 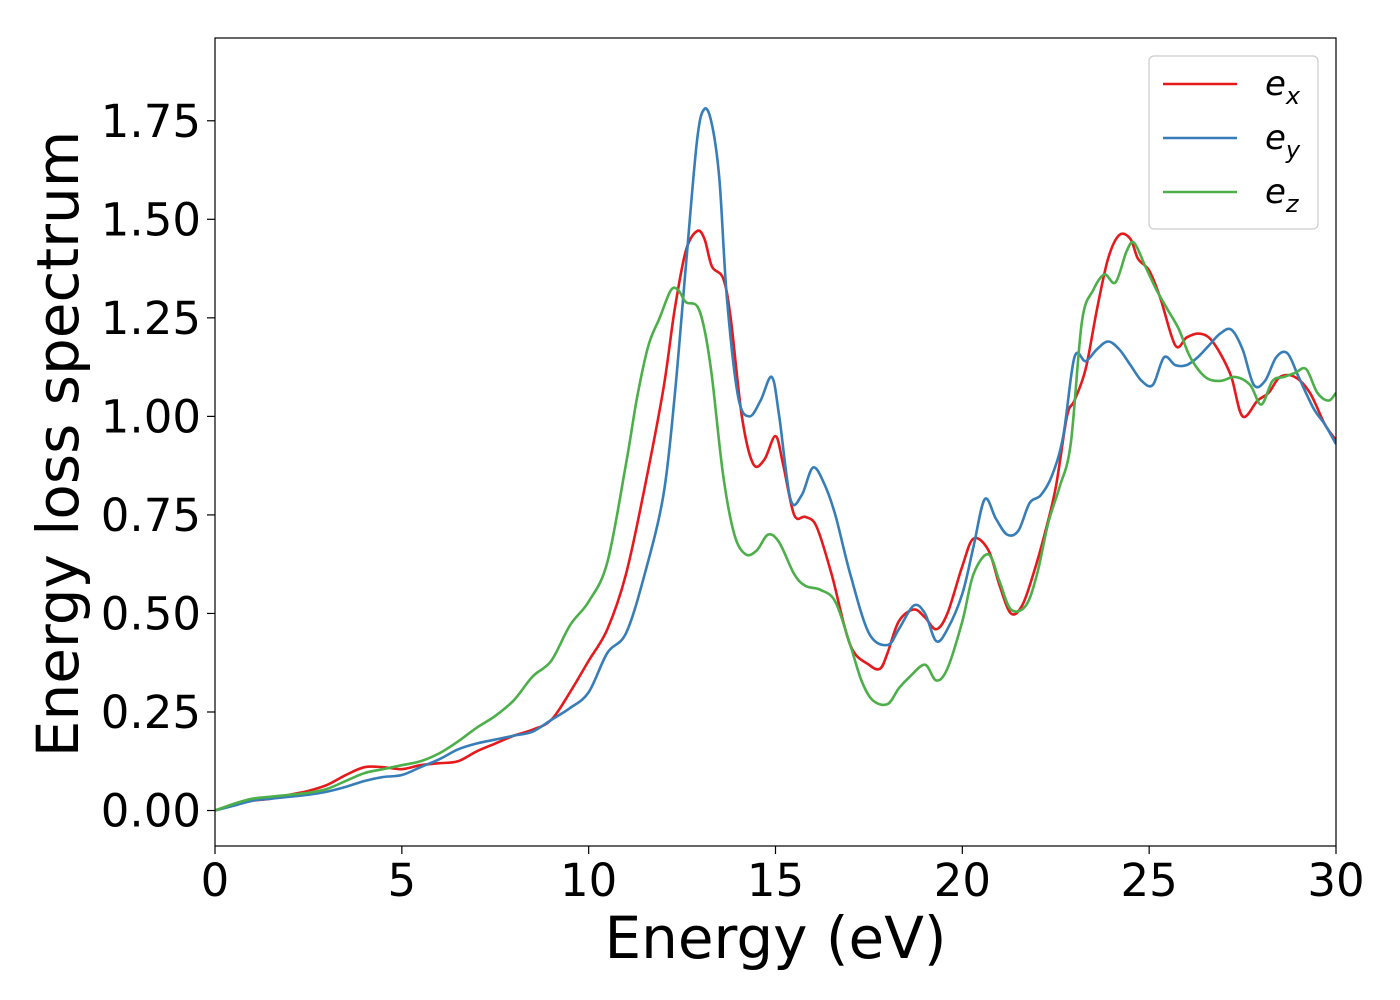 I want to click on x-tick-label: 20, so click(x=962, y=880).